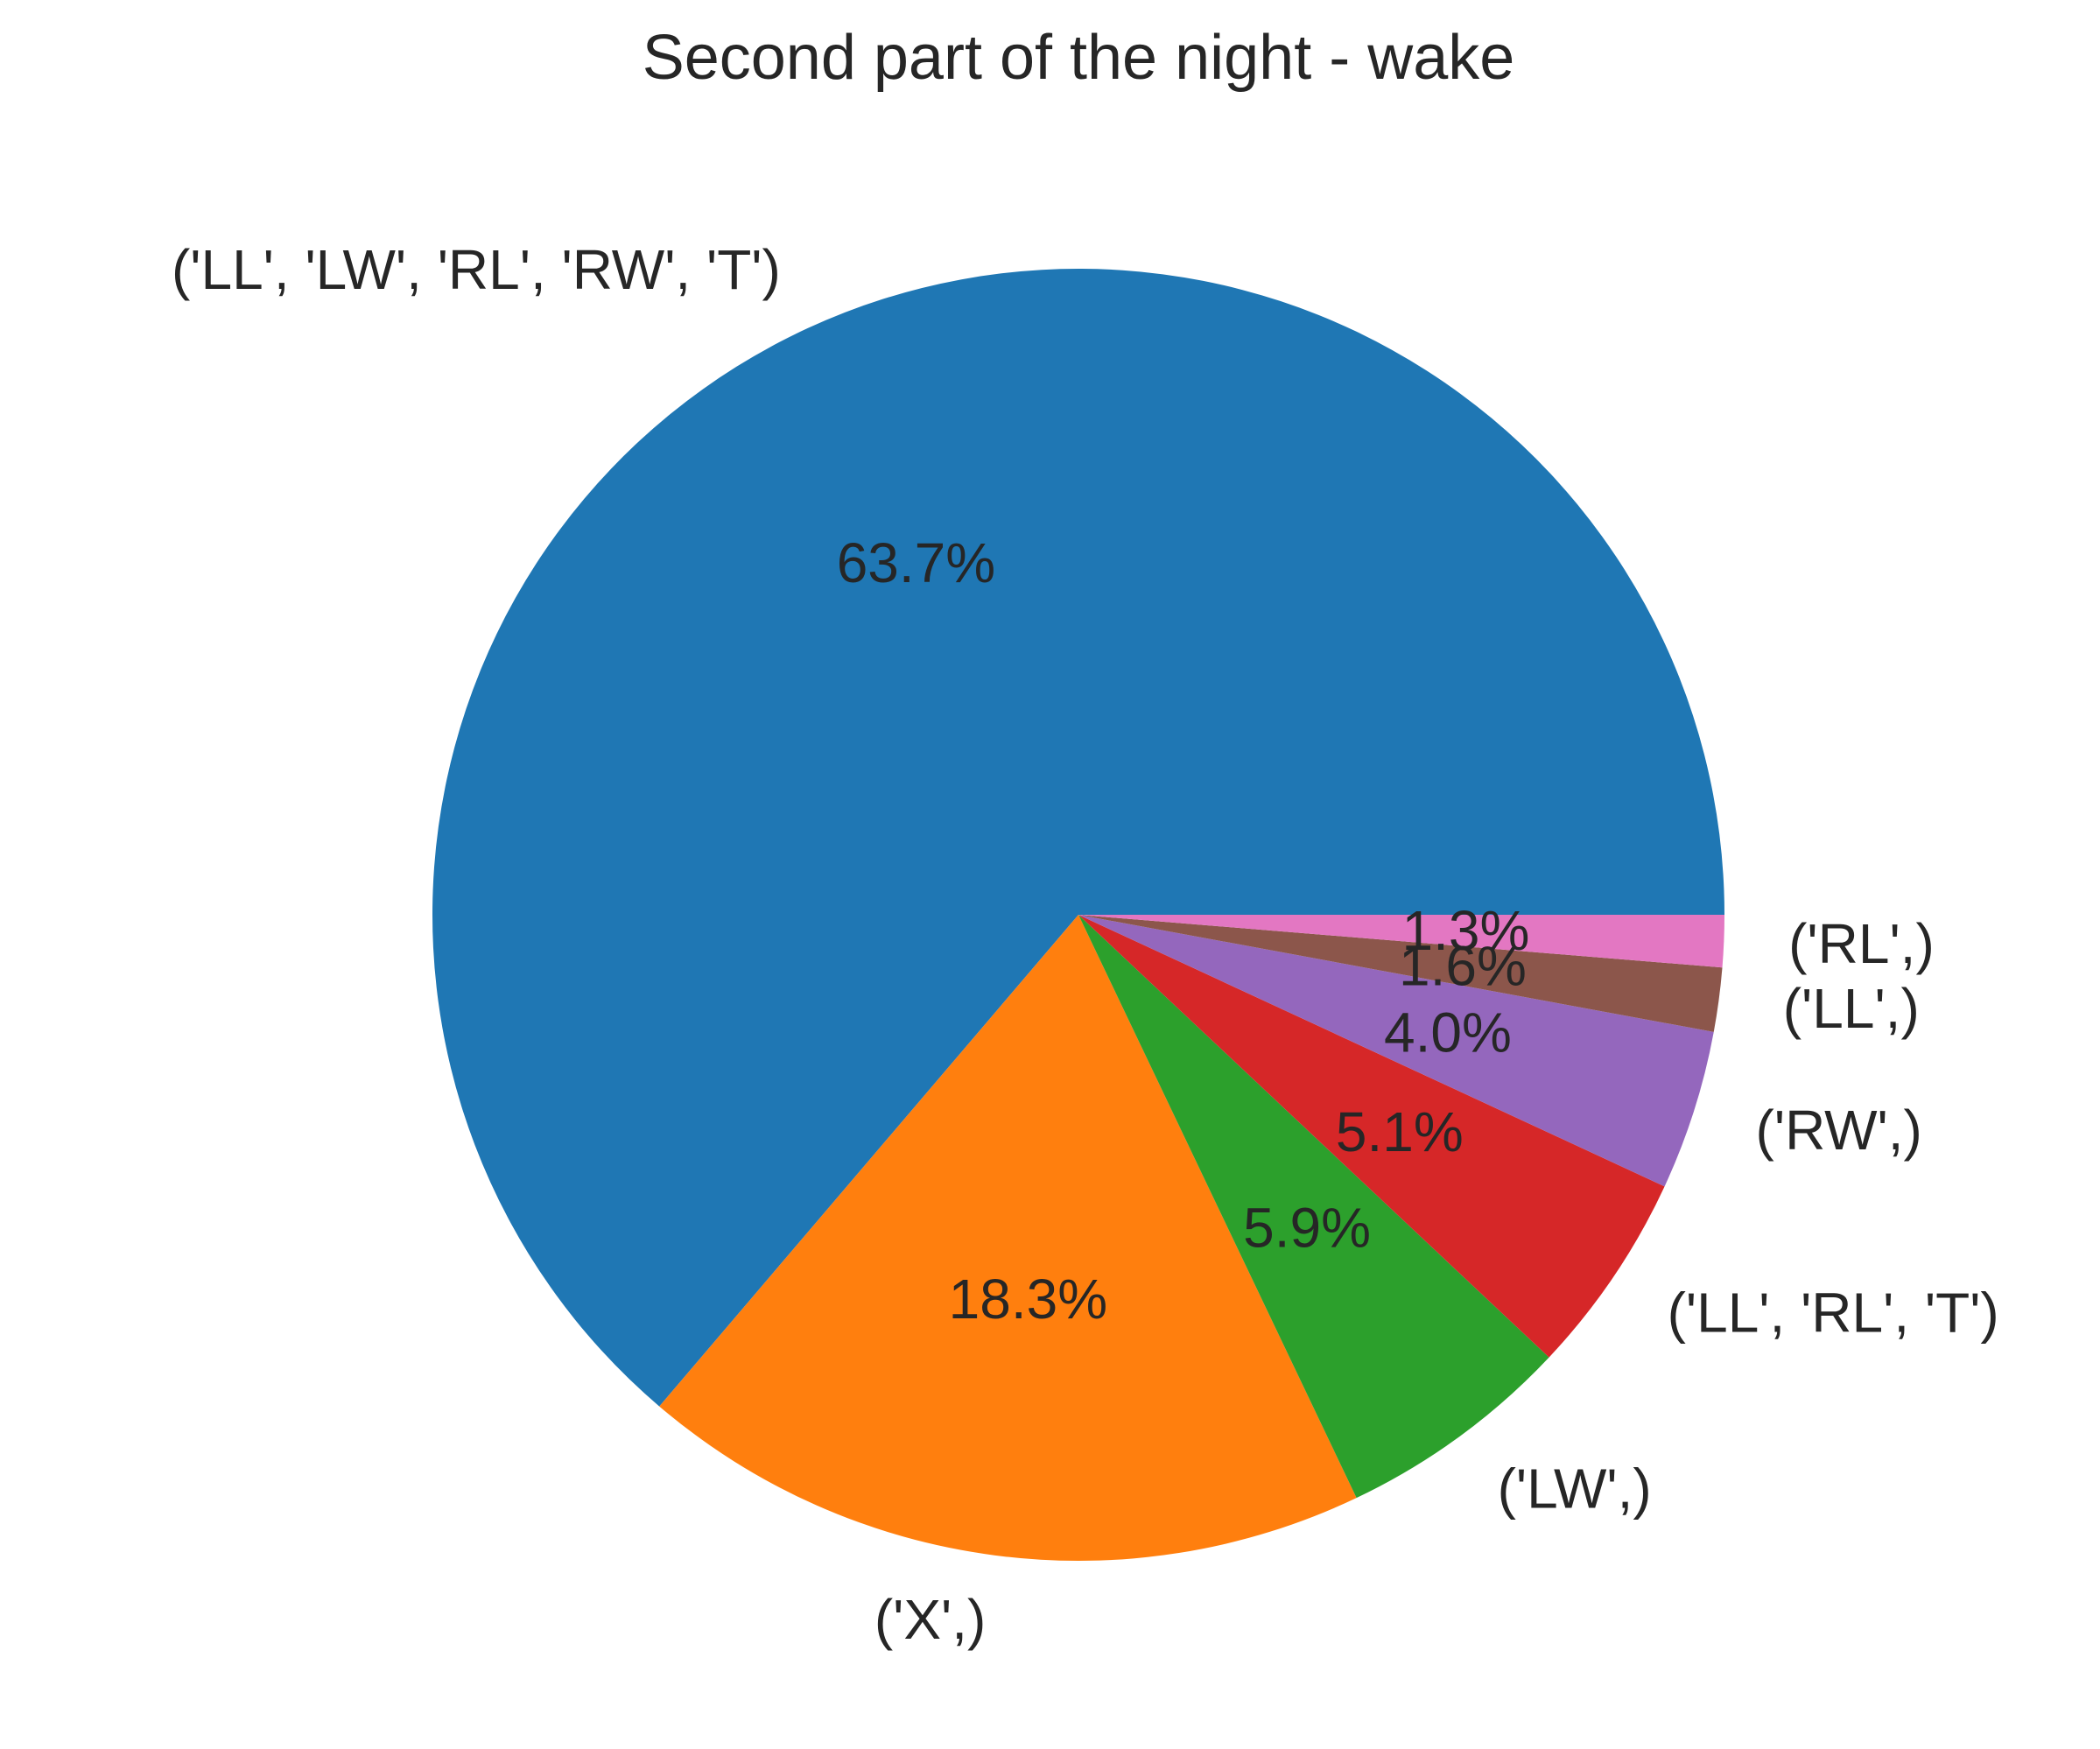 The height and width of the screenshot is (1749, 2100). What do you see at coordinates (1307, 1228) in the screenshot?
I see `percent-label: 5.9%` at bounding box center [1307, 1228].